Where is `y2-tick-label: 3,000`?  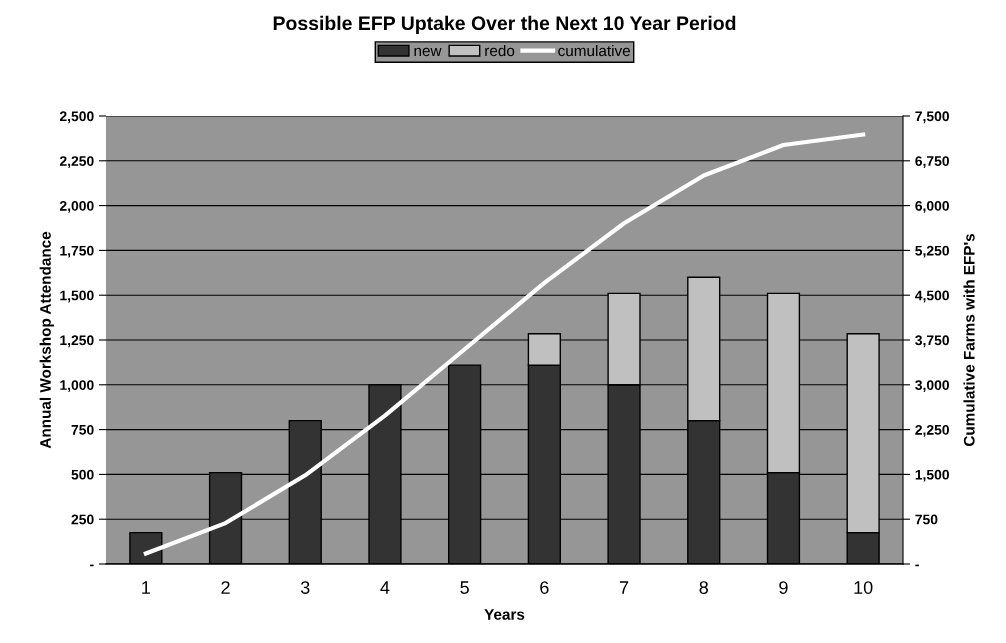
y2-tick-label: 3,000 is located at coordinates (932, 386).